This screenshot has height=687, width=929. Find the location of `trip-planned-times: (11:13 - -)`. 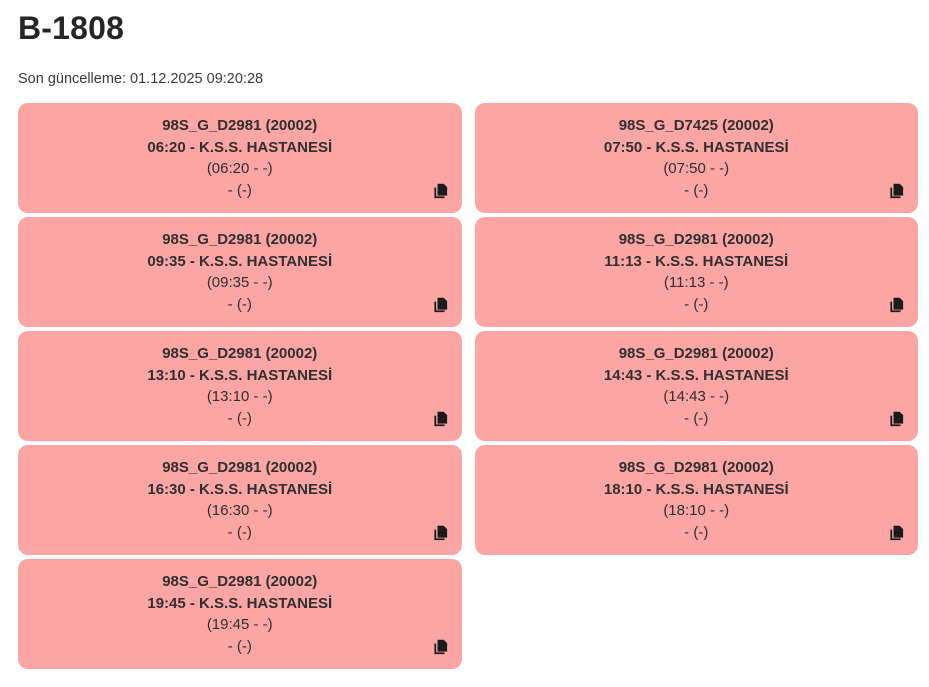

trip-planned-times: (11:13 - -) is located at coordinates (696, 282).